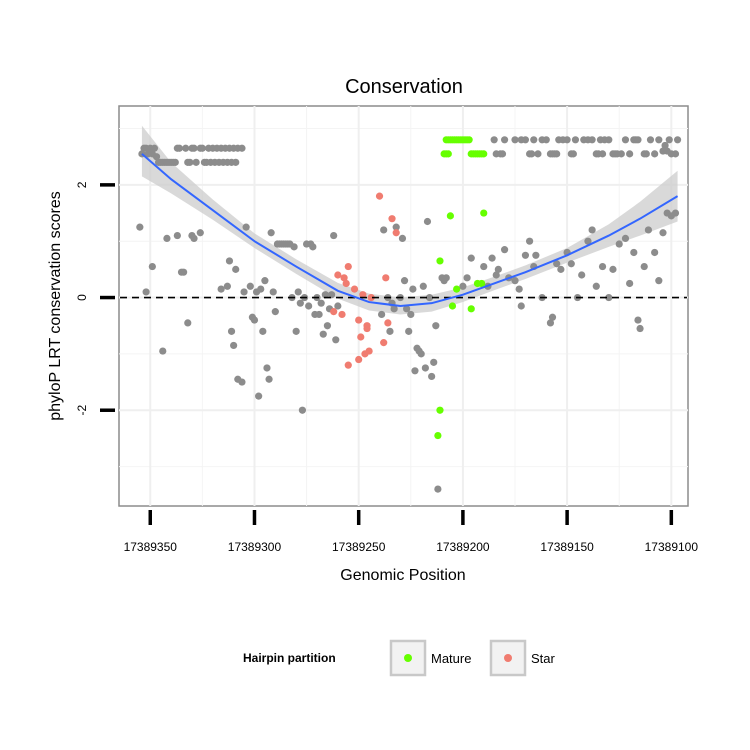 The width and height of the screenshot is (750, 750). I want to click on x-tick-label: 17389350, so click(151, 547).